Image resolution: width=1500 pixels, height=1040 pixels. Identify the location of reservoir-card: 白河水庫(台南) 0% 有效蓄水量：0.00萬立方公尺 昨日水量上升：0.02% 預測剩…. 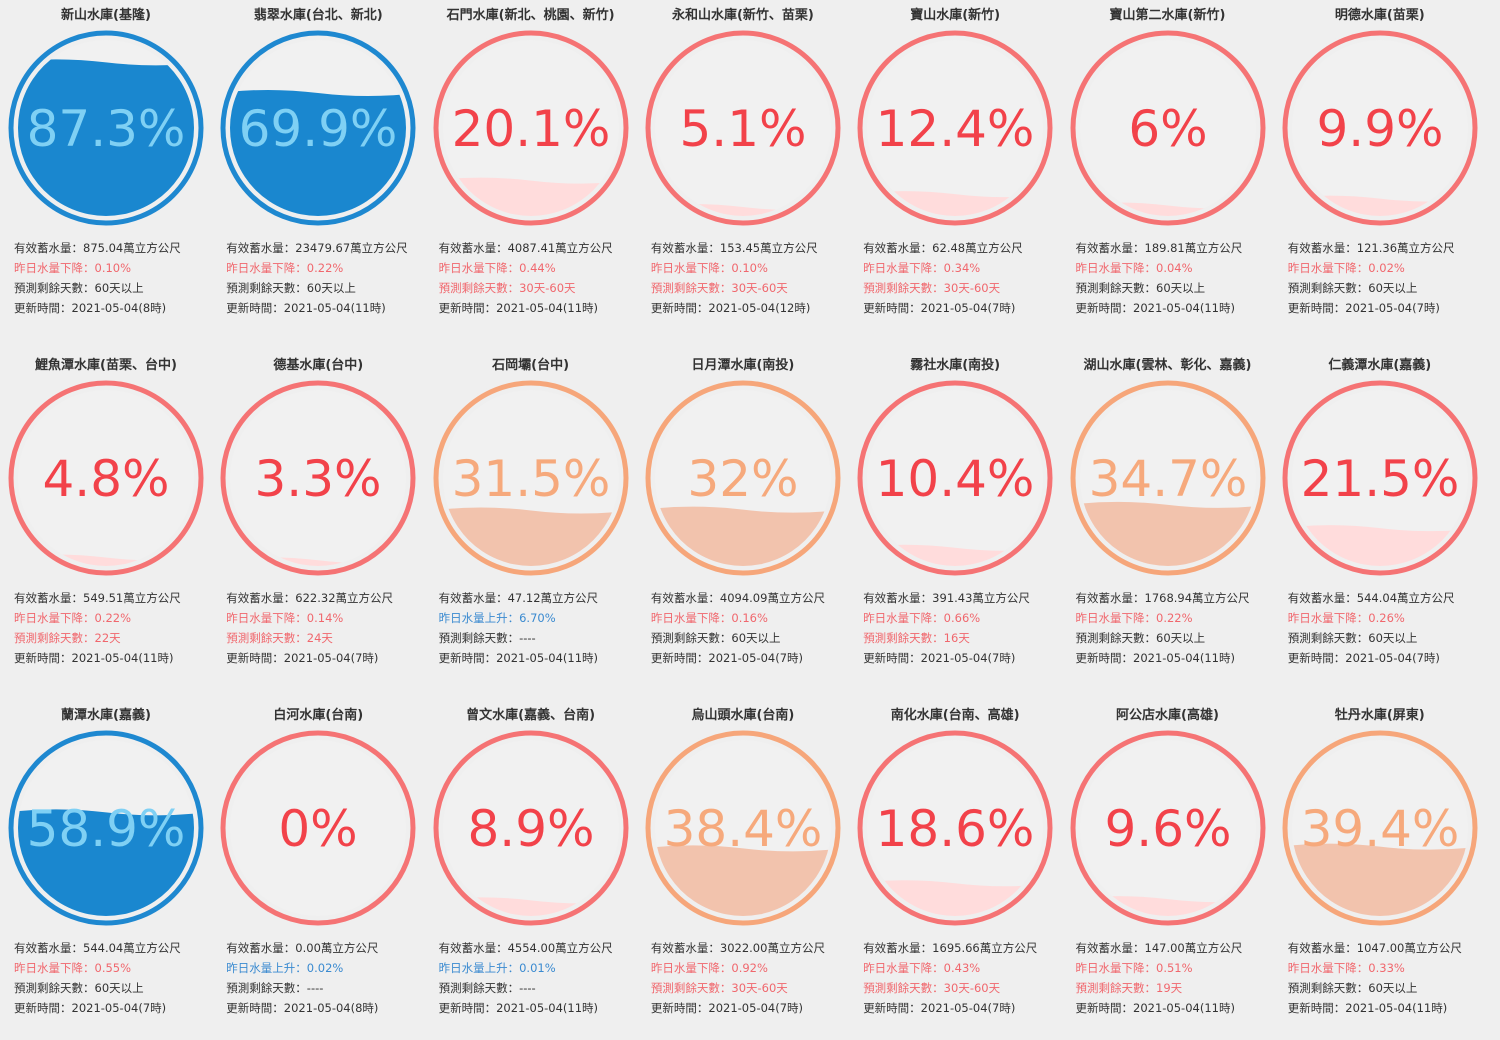
(318, 870).